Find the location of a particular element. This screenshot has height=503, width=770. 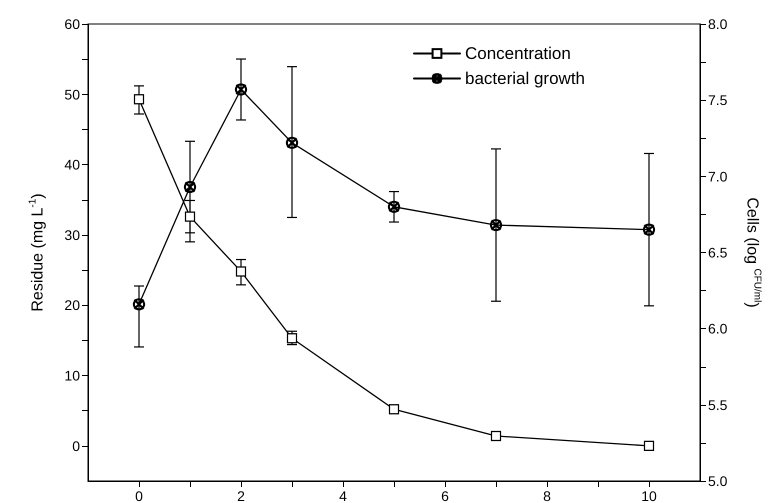

y-tick-label: 30 is located at coordinates (72, 234).